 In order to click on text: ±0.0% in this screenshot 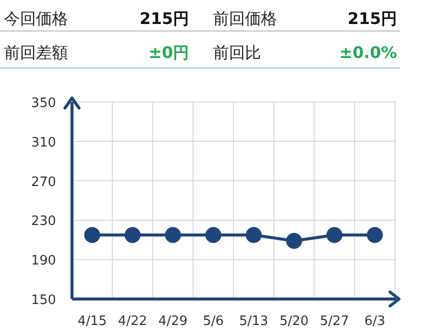, I will do `click(368, 52)`.